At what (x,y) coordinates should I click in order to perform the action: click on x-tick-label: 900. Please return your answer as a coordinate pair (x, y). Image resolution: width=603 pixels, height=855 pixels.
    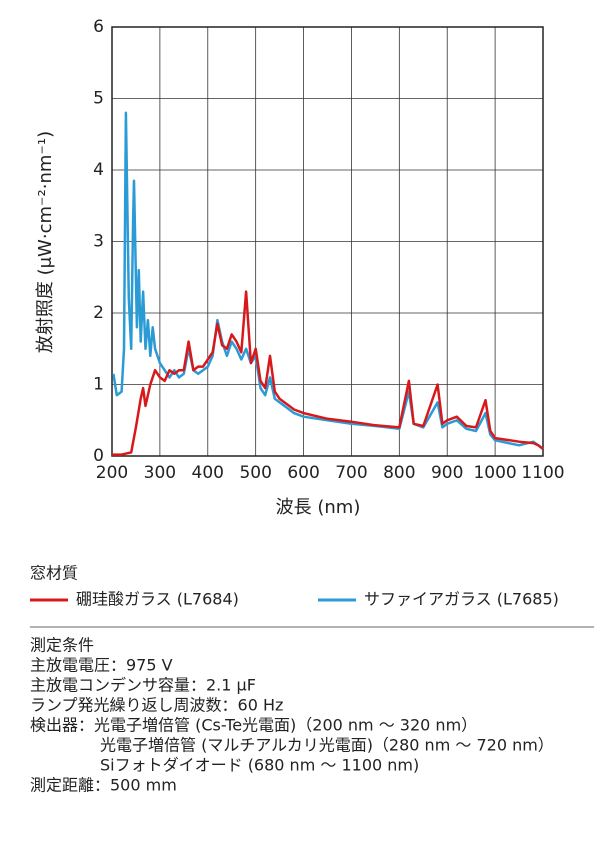
    Looking at the image, I should click on (447, 473).